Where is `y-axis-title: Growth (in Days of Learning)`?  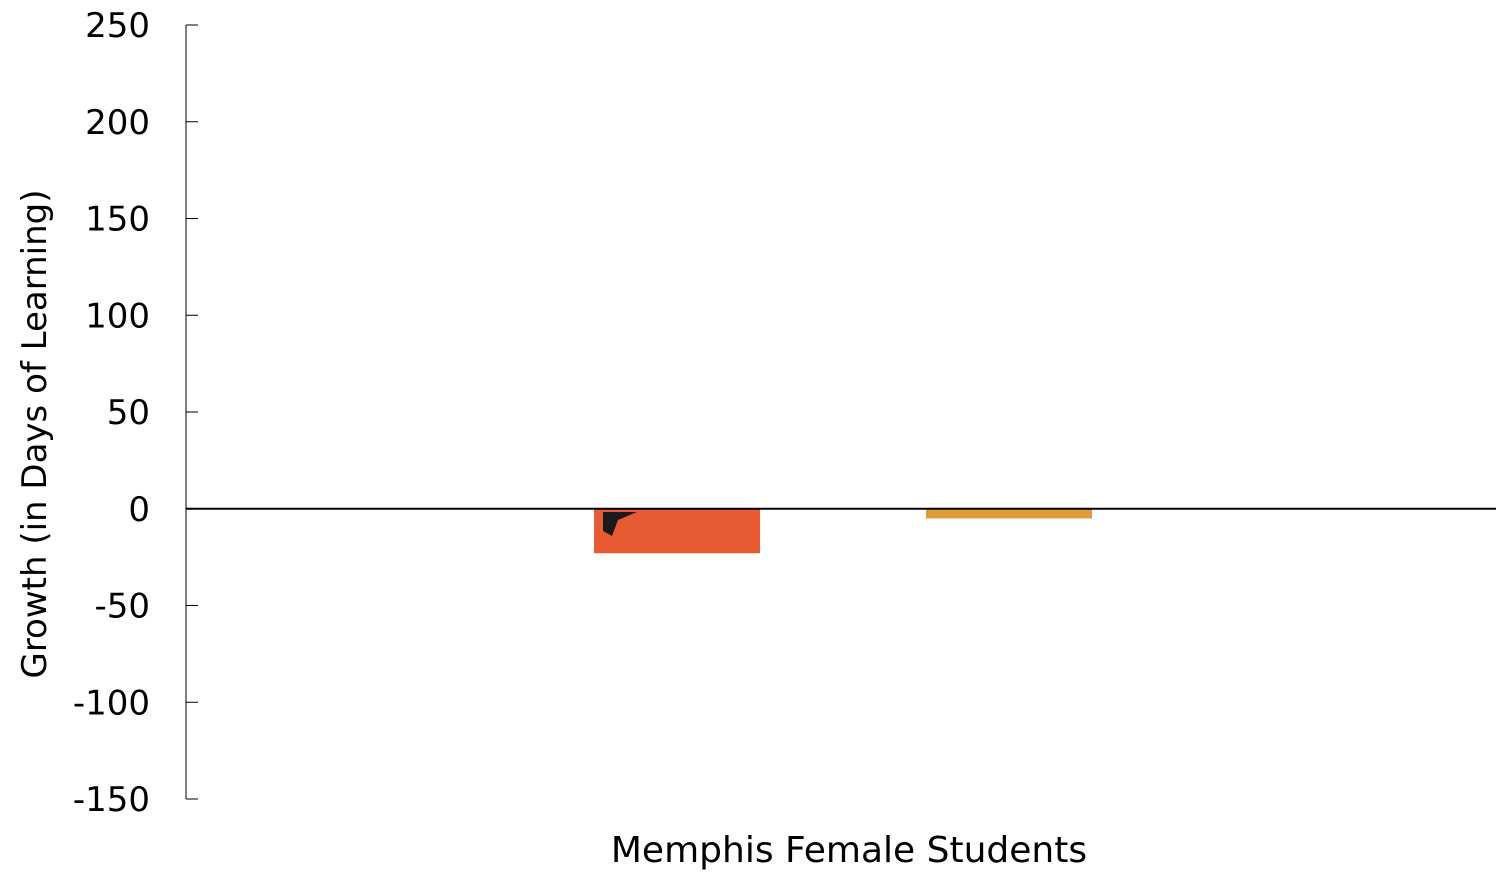 y-axis-title: Growth (in Days of Learning) is located at coordinates (35, 433).